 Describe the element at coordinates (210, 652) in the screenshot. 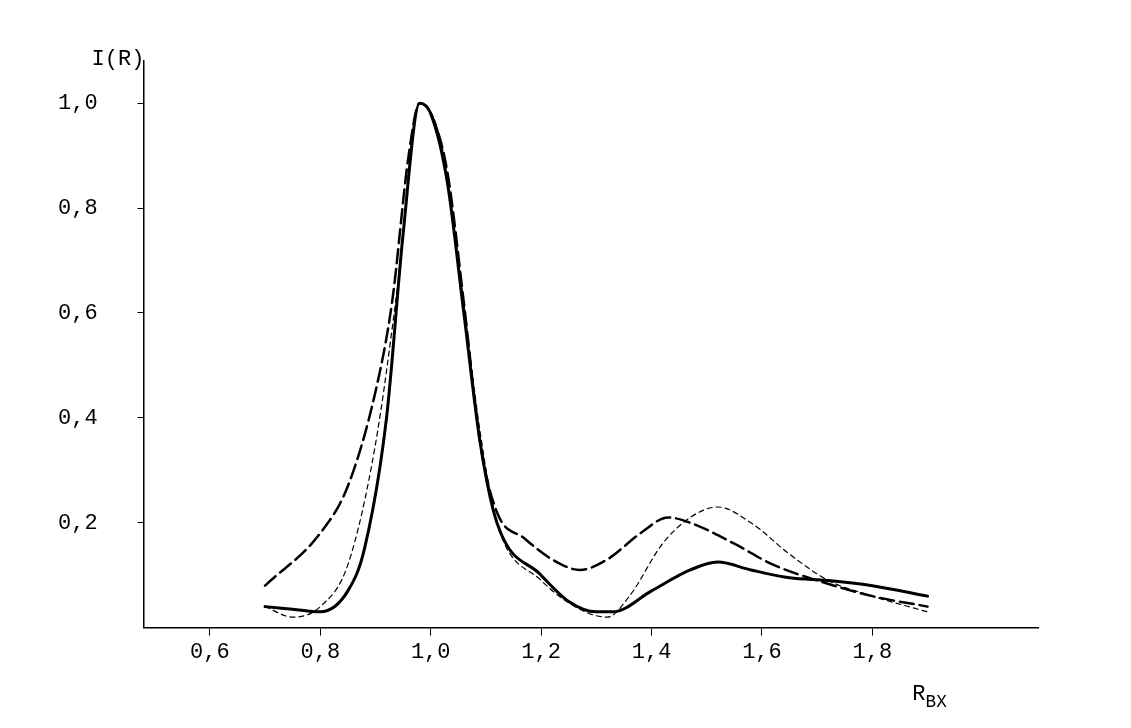

I see `x-tick-label: 0,6` at that location.